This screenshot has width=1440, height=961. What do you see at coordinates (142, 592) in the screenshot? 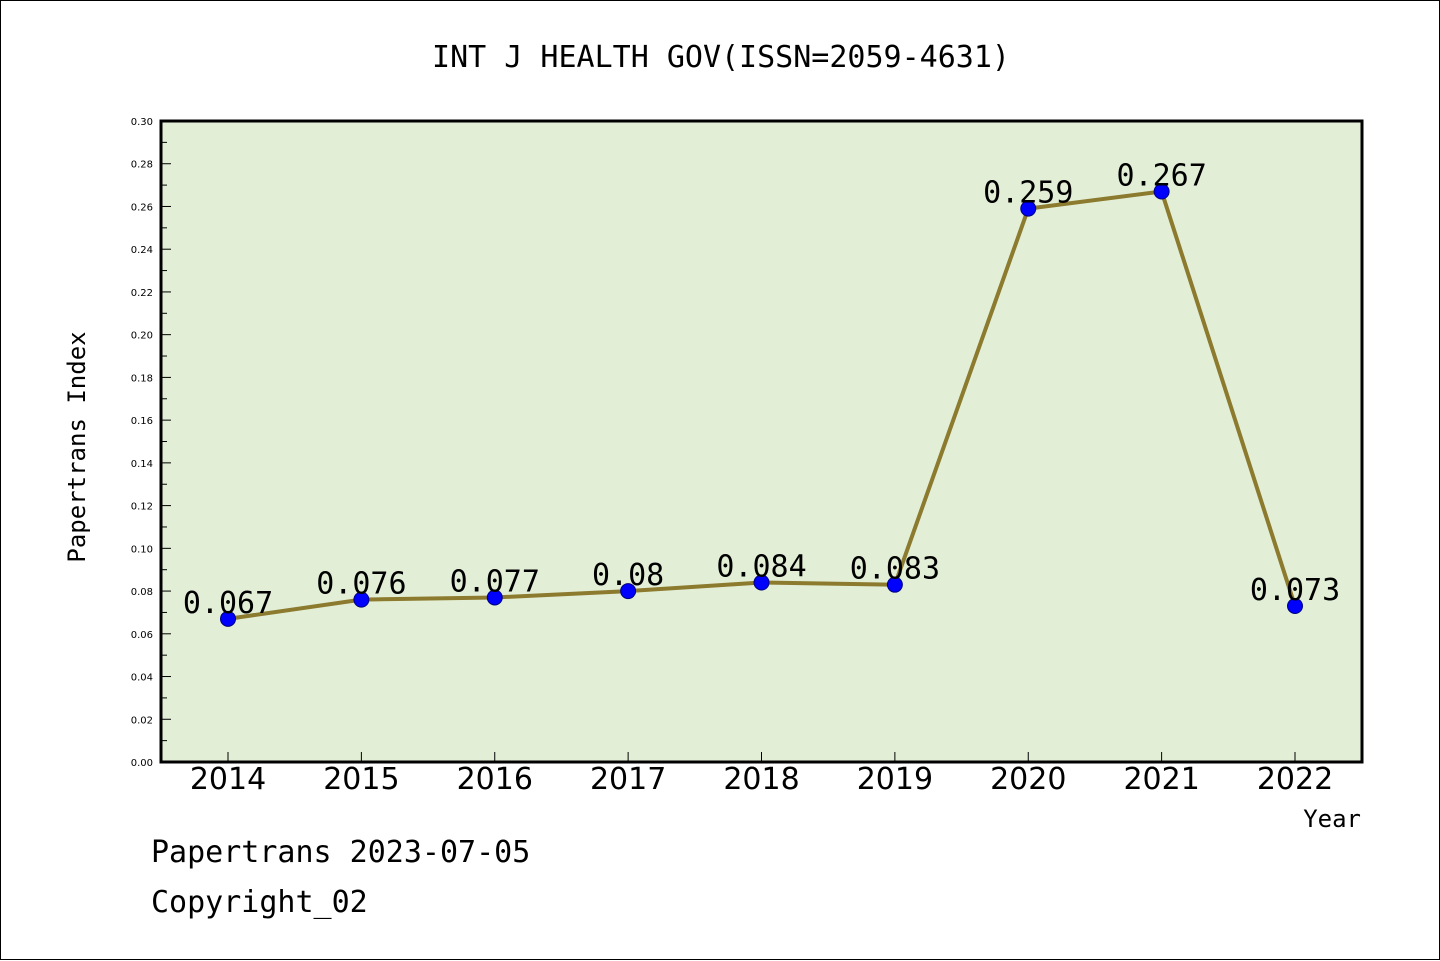
I see `y-tick-label: 0.08` at bounding box center [142, 592].